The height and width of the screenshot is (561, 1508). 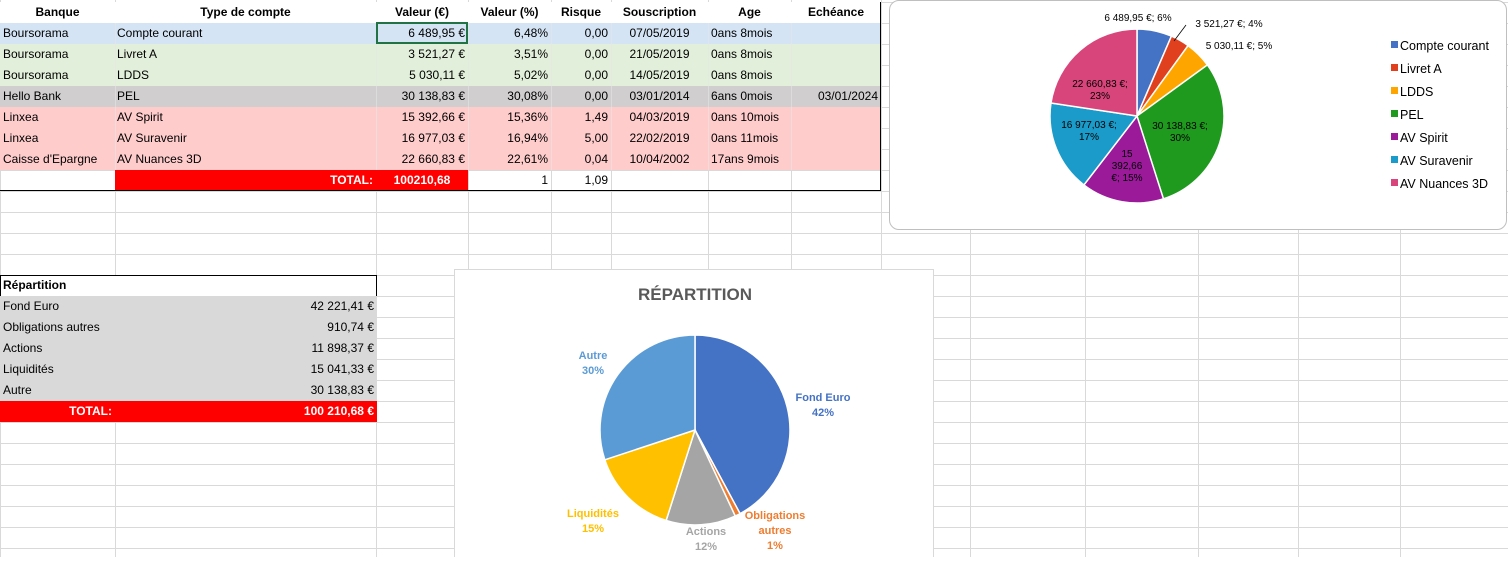 What do you see at coordinates (137, 54) in the screenshot?
I see `cell-type: Livret A` at bounding box center [137, 54].